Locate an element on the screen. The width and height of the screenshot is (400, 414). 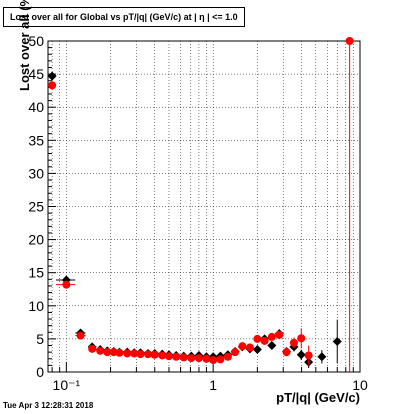
timestamp: Tue Apr 3 12:28:31 2018 is located at coordinates (48, 405).